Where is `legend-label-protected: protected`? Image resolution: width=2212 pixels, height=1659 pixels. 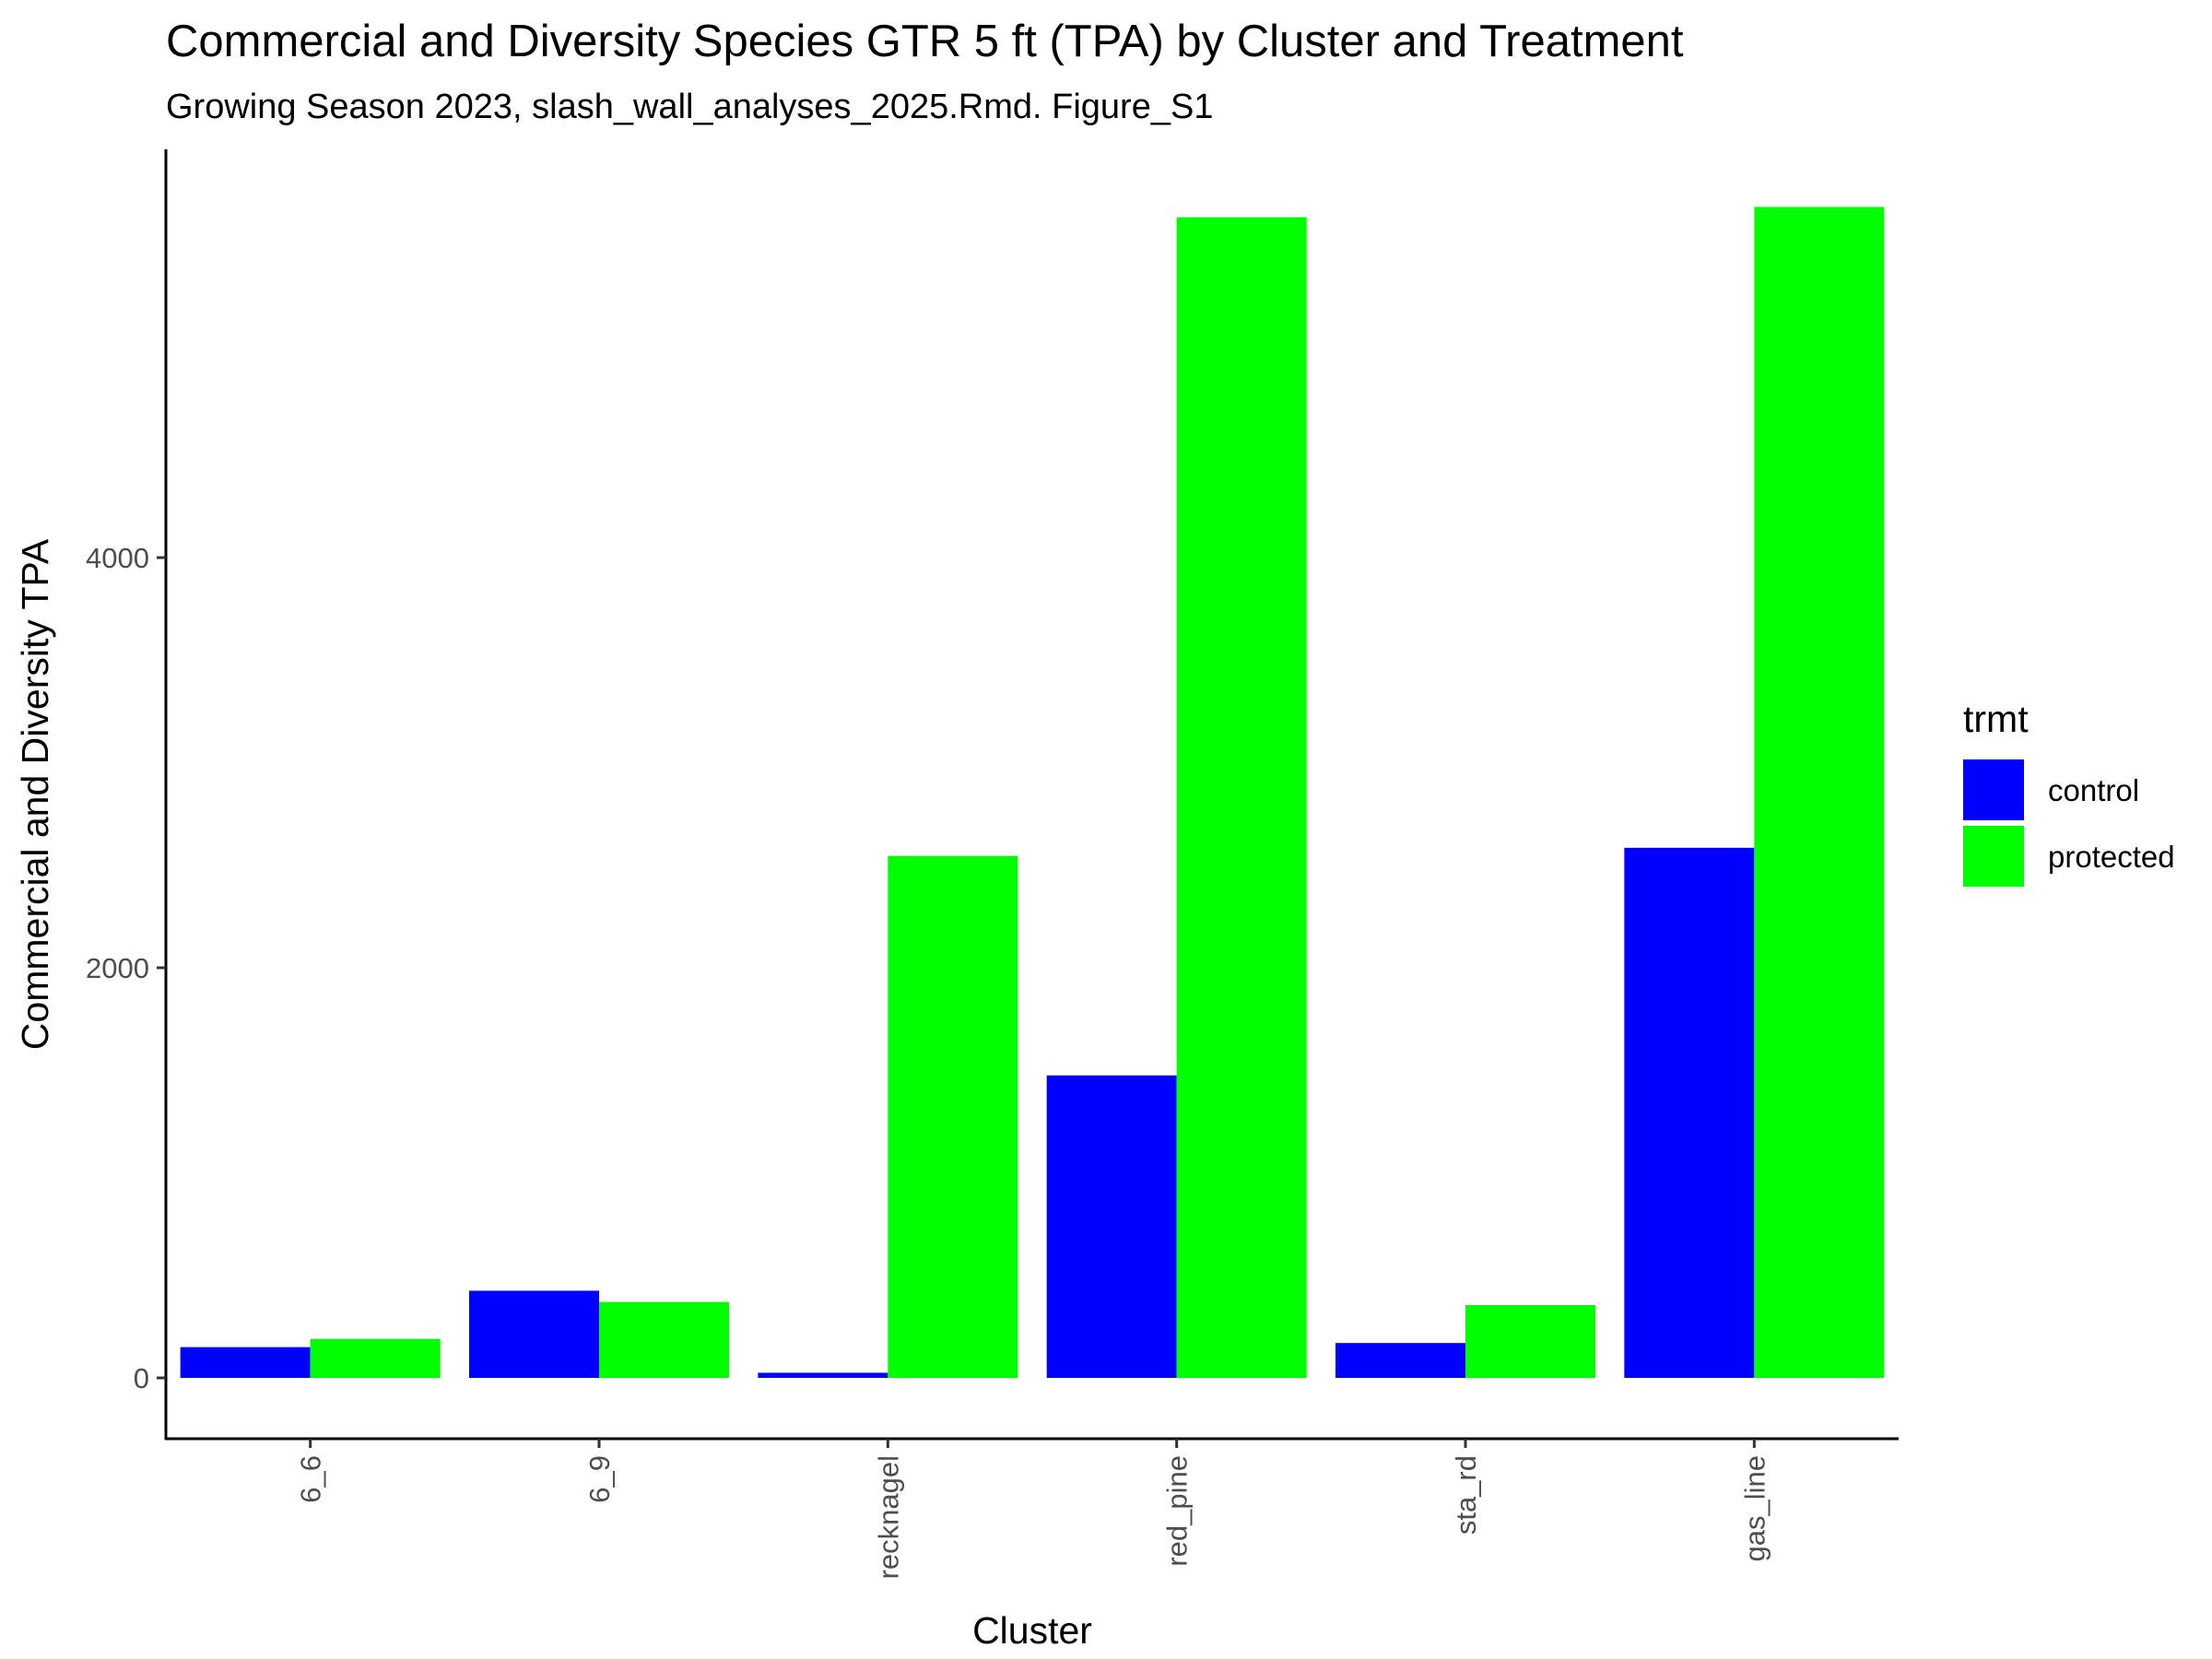
legend-label-protected: protected is located at coordinates (2111, 857).